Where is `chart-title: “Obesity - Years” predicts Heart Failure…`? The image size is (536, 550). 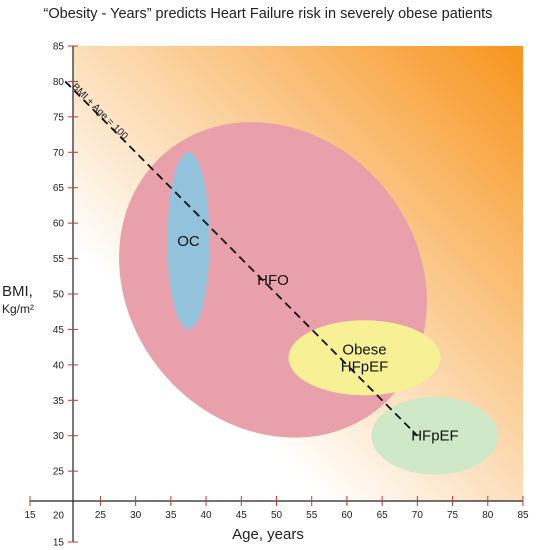
chart-title: “Obesity - Years” predicts Heart Failure… is located at coordinates (268, 14).